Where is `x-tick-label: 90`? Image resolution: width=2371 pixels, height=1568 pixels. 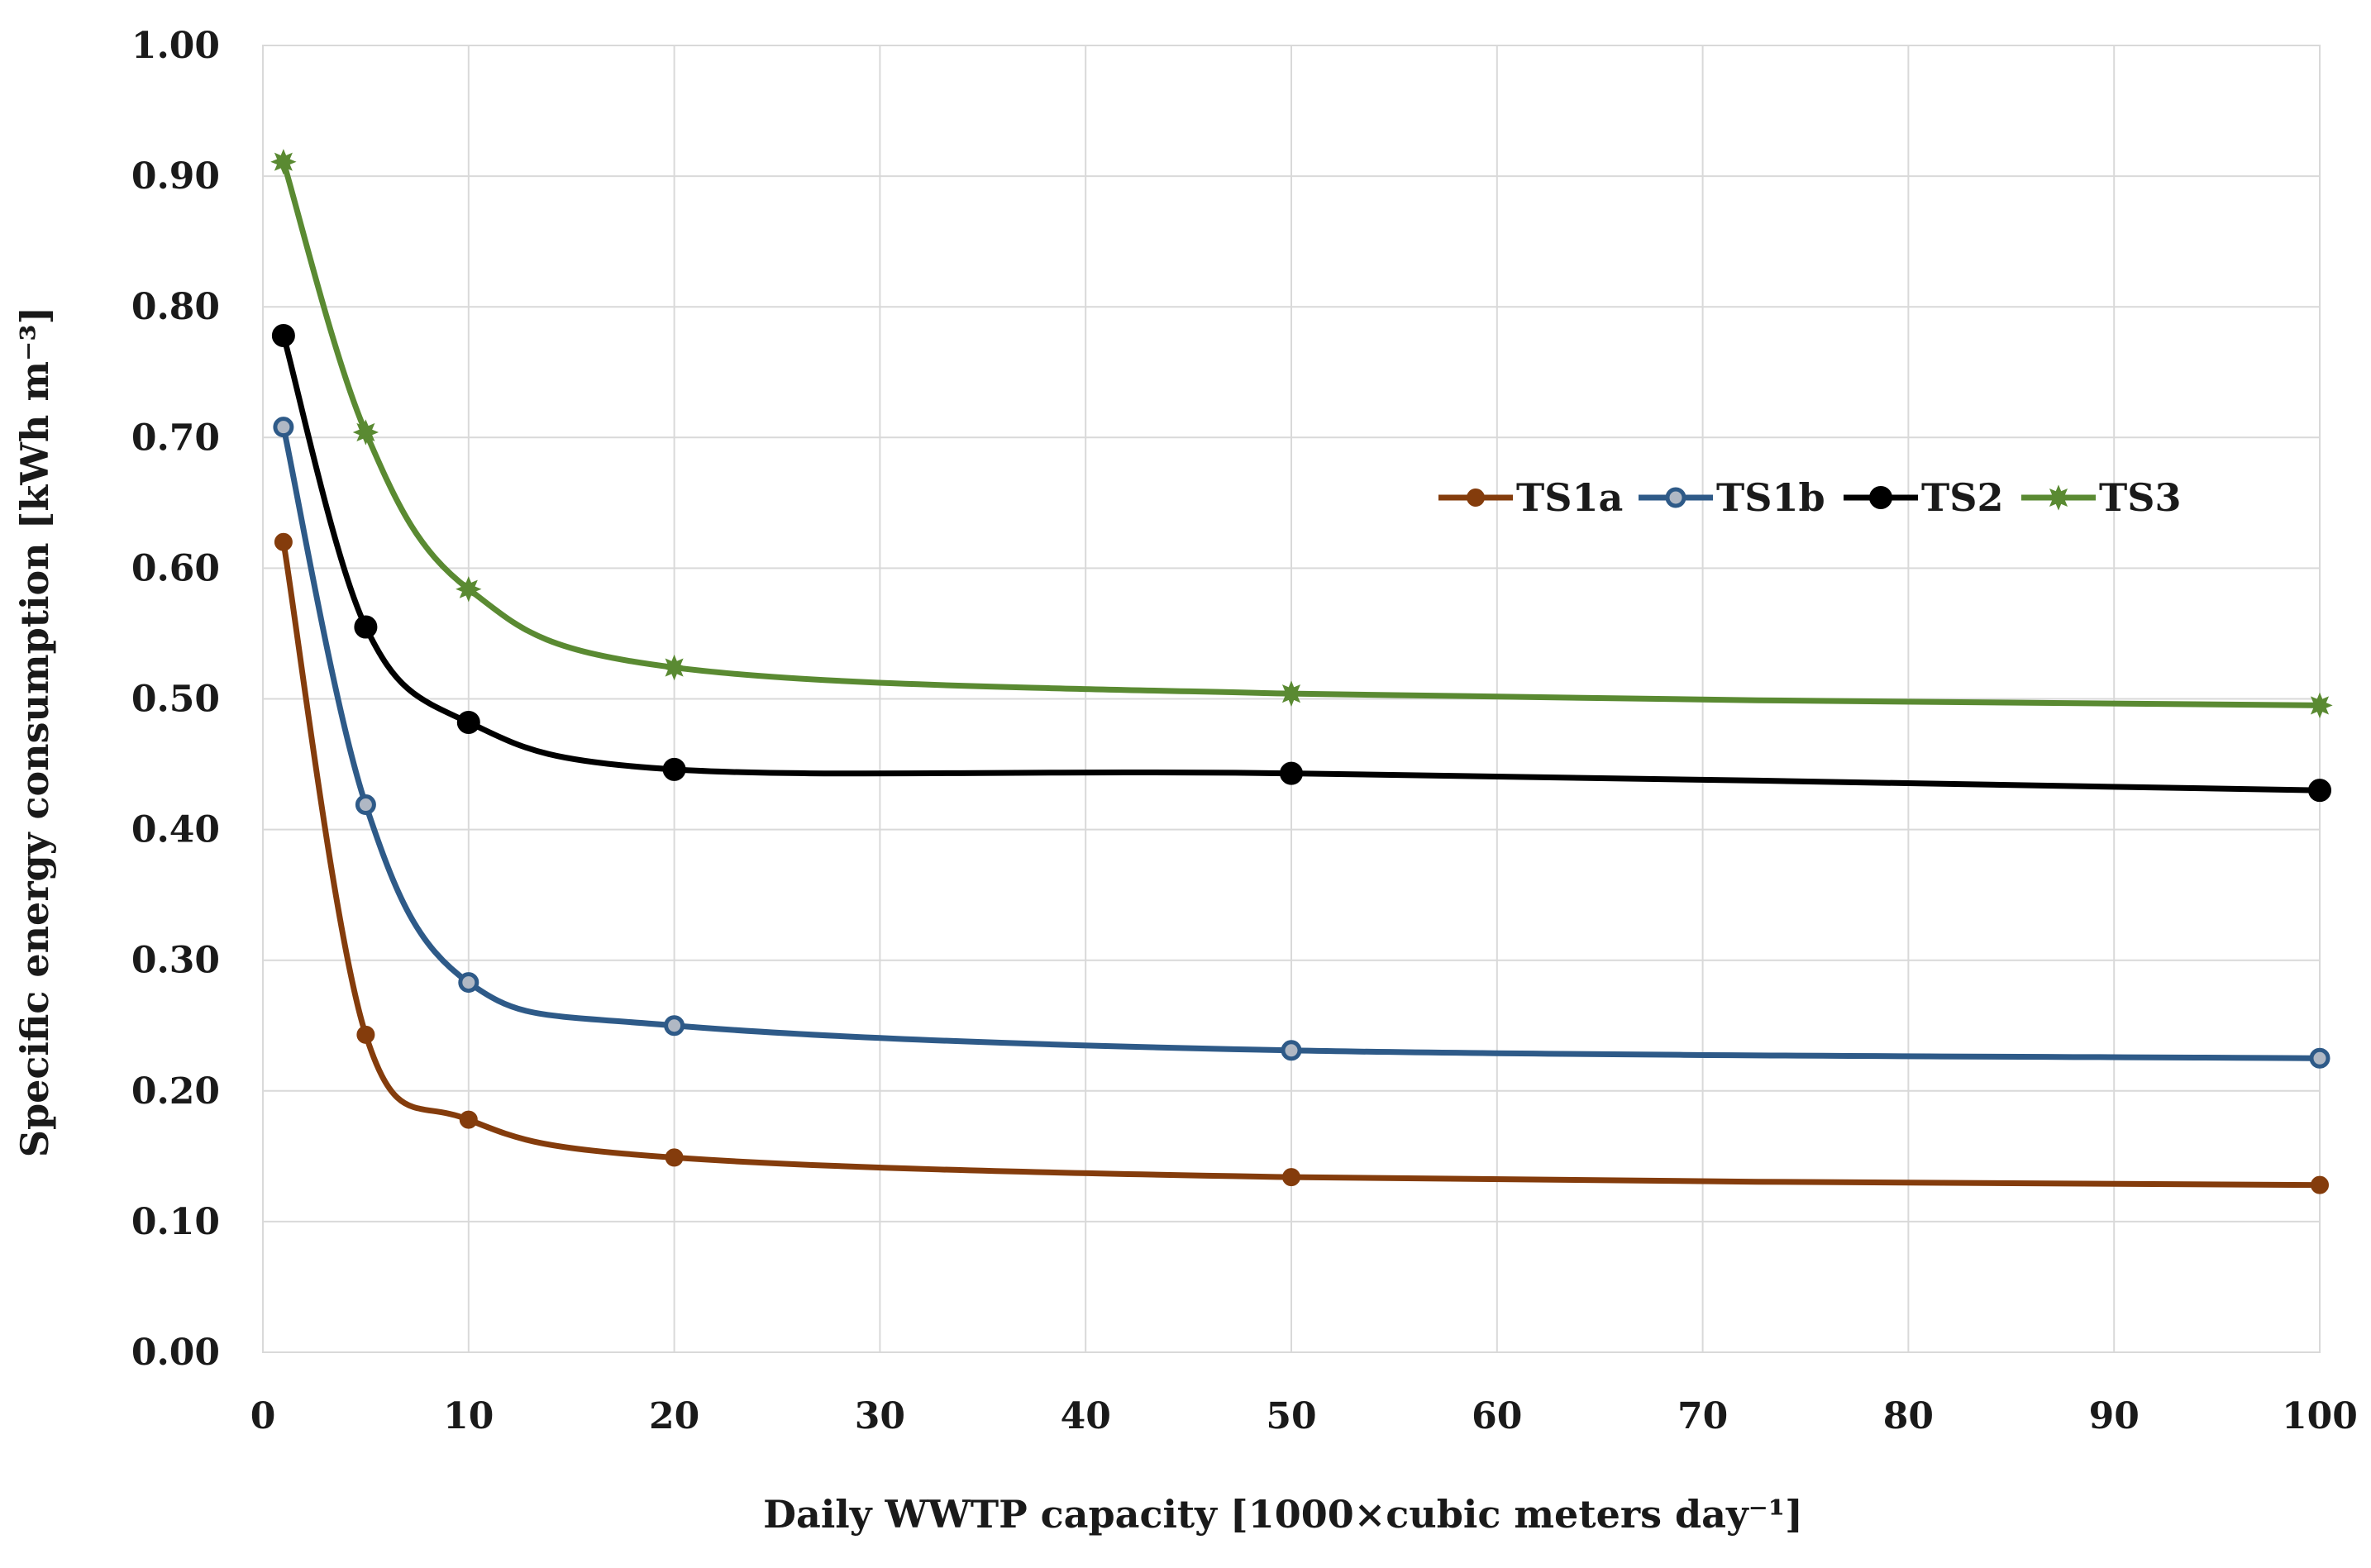
x-tick-label: 90 is located at coordinates (2115, 1416).